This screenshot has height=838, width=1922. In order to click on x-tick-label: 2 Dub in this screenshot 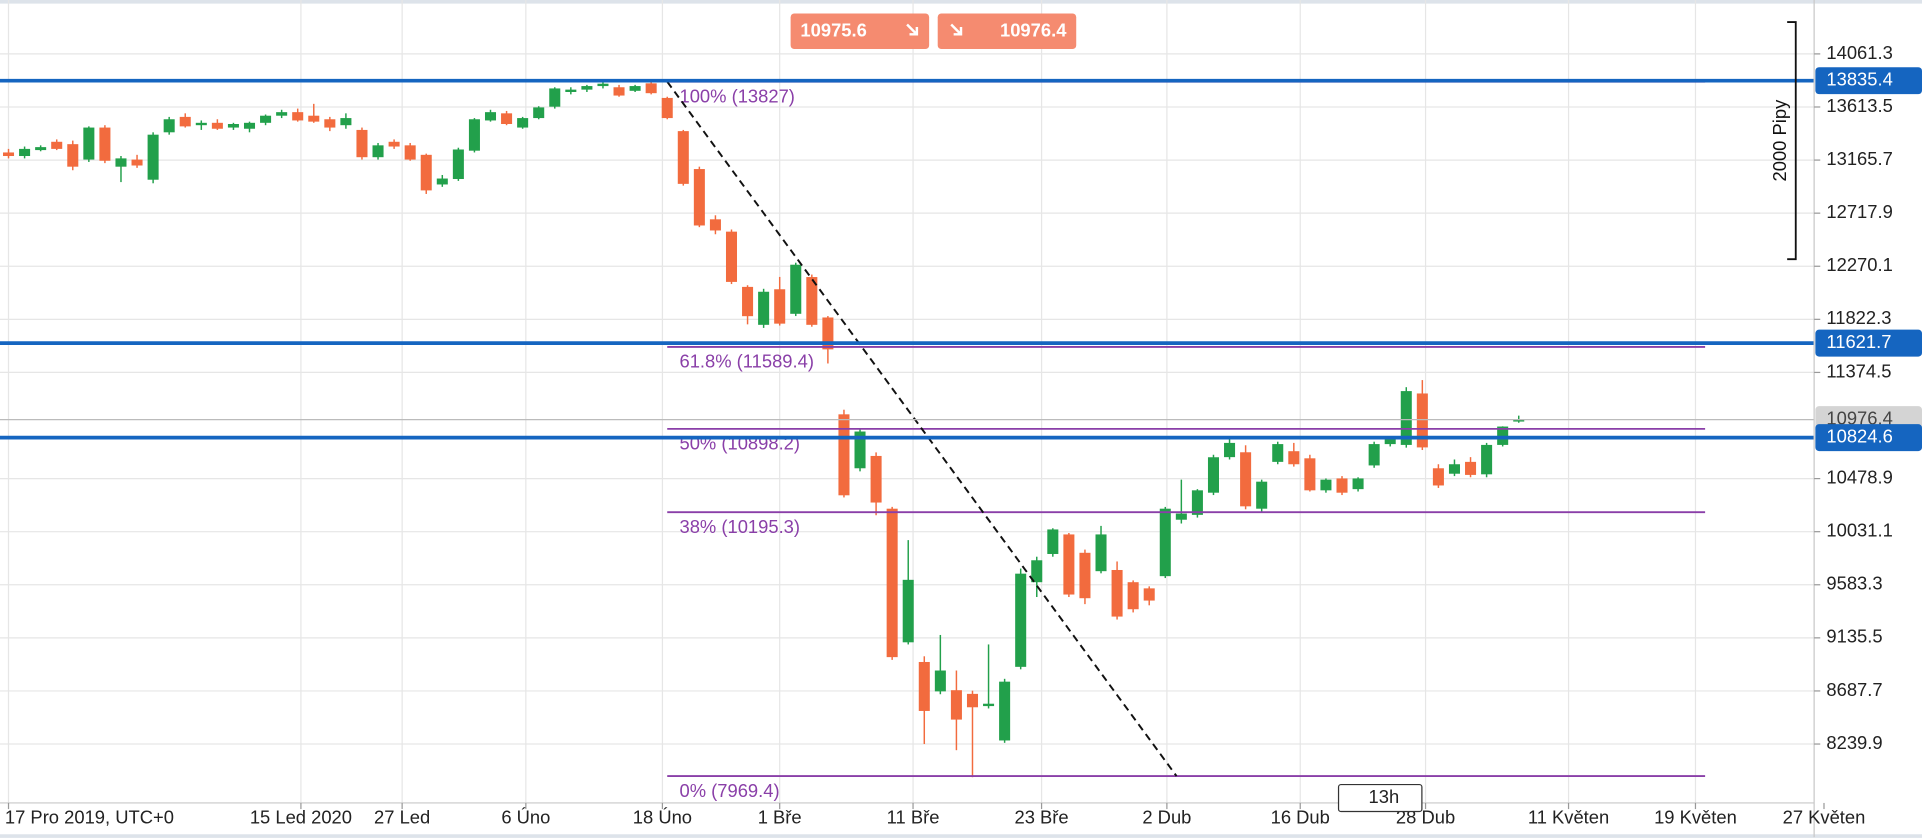, I will do `click(1166, 817)`.